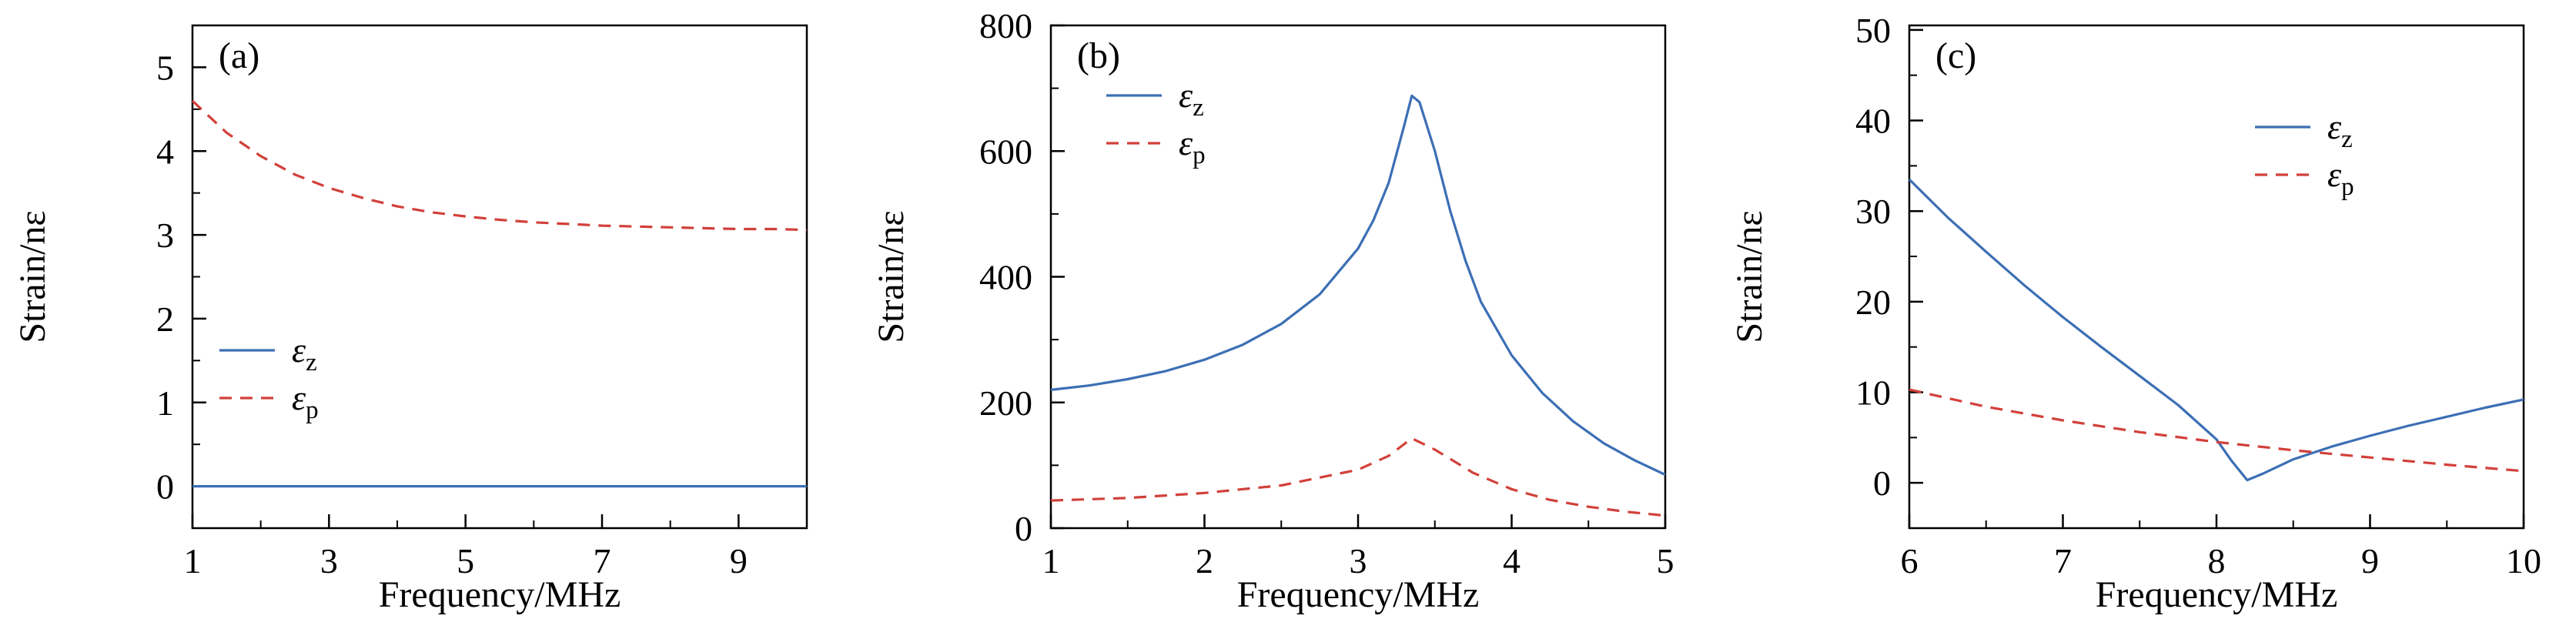  I want to click on y-tick-label: 30, so click(1873, 212).